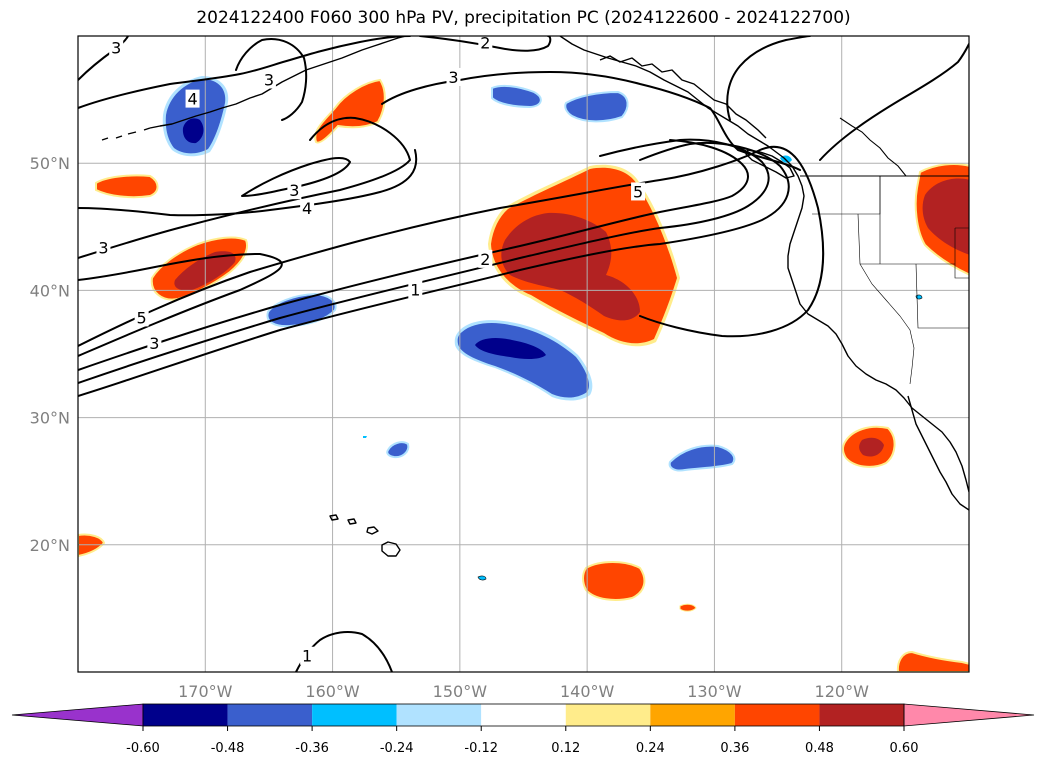 This screenshot has width=1047, height=765. I want to click on hawaii-big-island, so click(391, 549).